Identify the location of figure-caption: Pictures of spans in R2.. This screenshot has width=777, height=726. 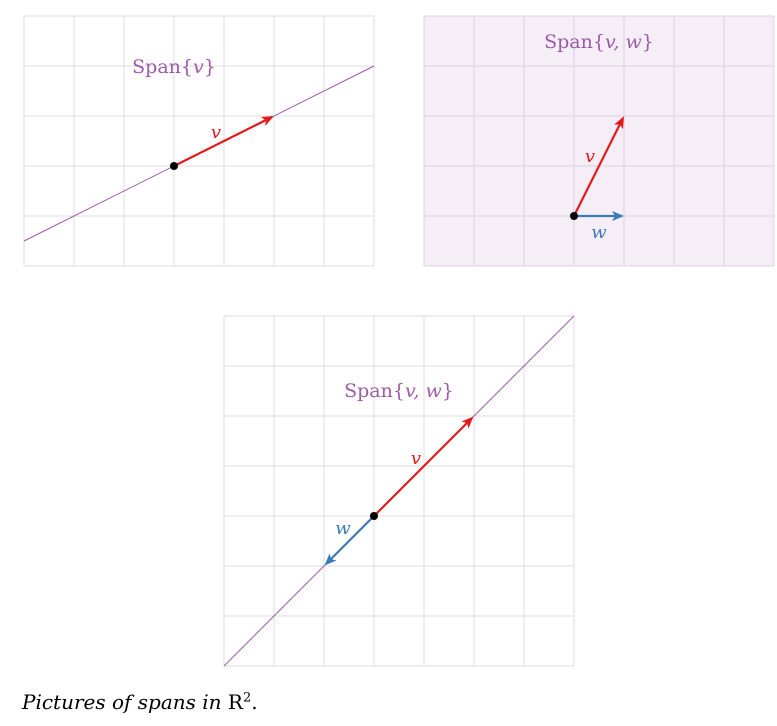
(140, 702).